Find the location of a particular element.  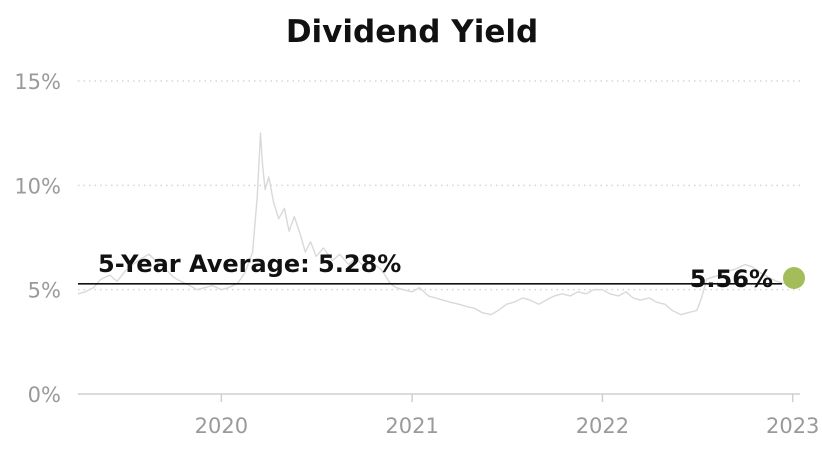

chart-title: Dividend Yield is located at coordinates (412, 32).